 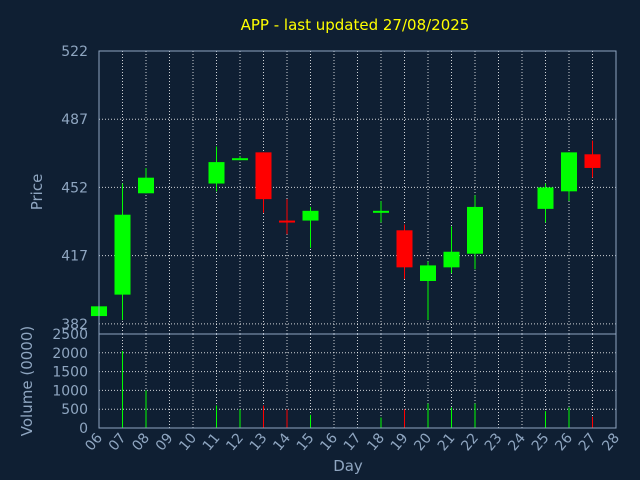 I want to click on x-tick-label: 14, so click(x=282, y=442).